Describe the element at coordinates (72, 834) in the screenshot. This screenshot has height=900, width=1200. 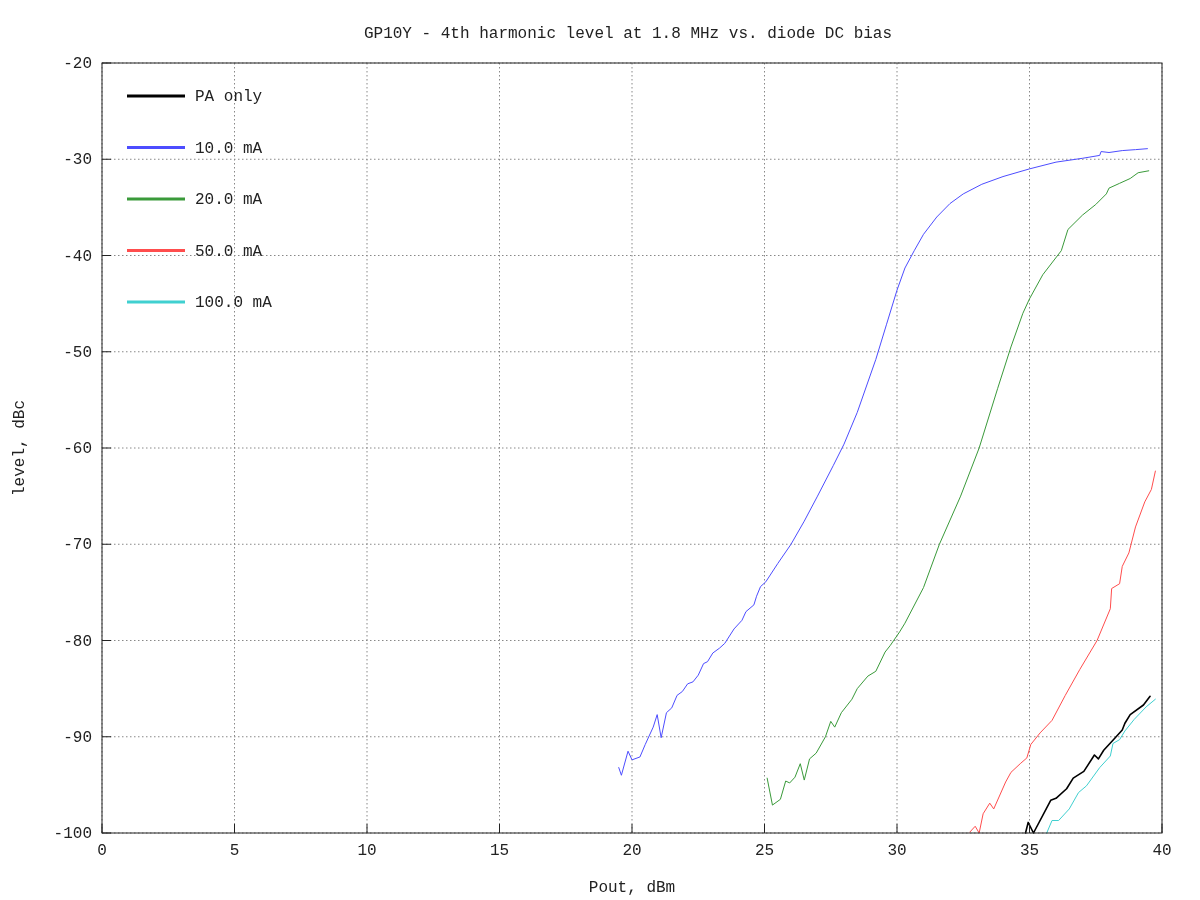
I see `y-tick-label: -100` at that location.